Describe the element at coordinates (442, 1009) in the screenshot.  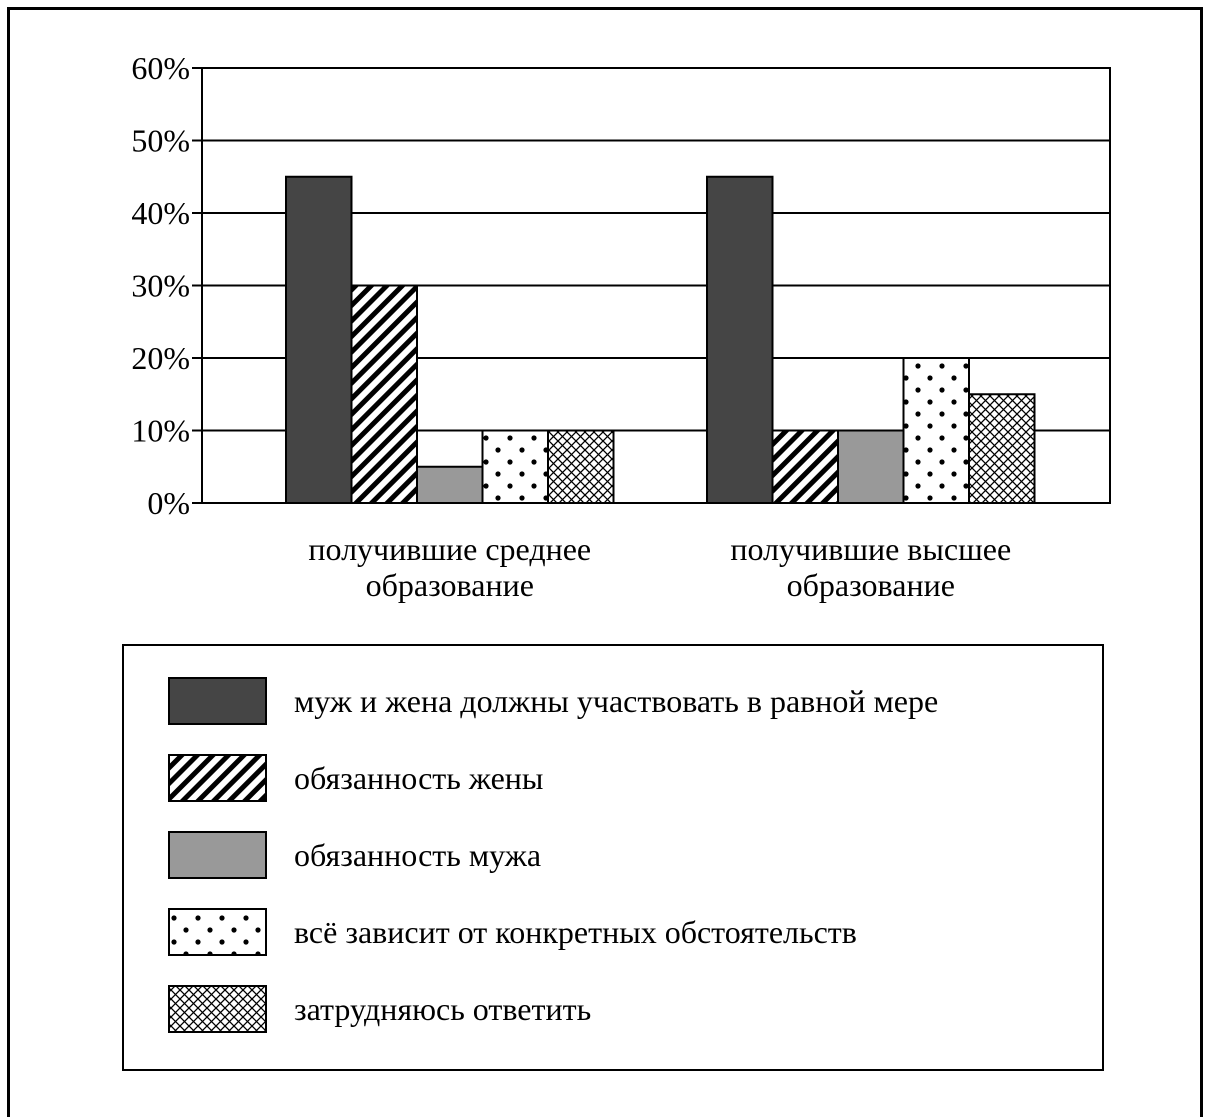
I see `legend-label: затрудняюсь ответить` at that location.